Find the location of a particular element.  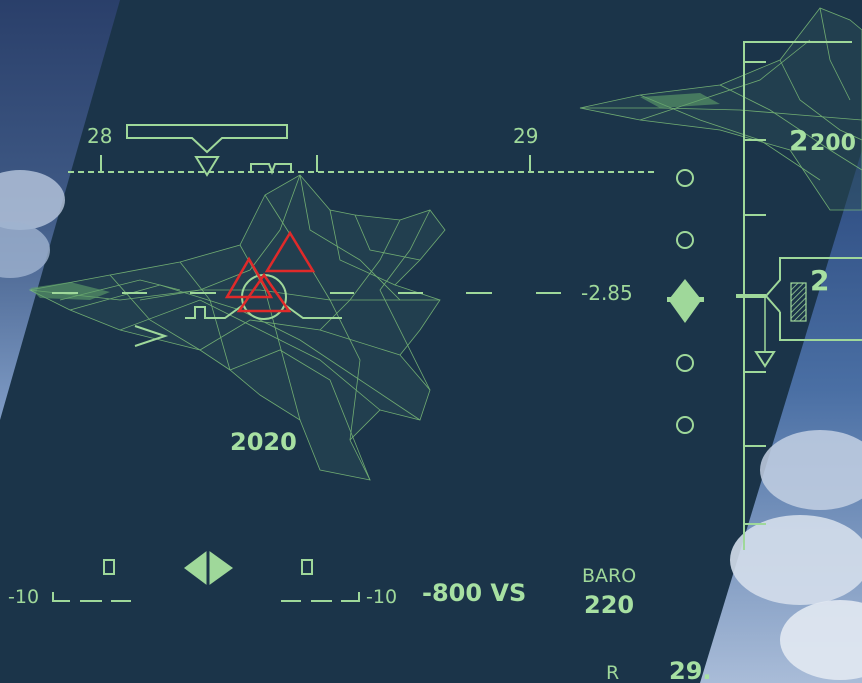

pressure-value: 29. is located at coordinates (690, 670).